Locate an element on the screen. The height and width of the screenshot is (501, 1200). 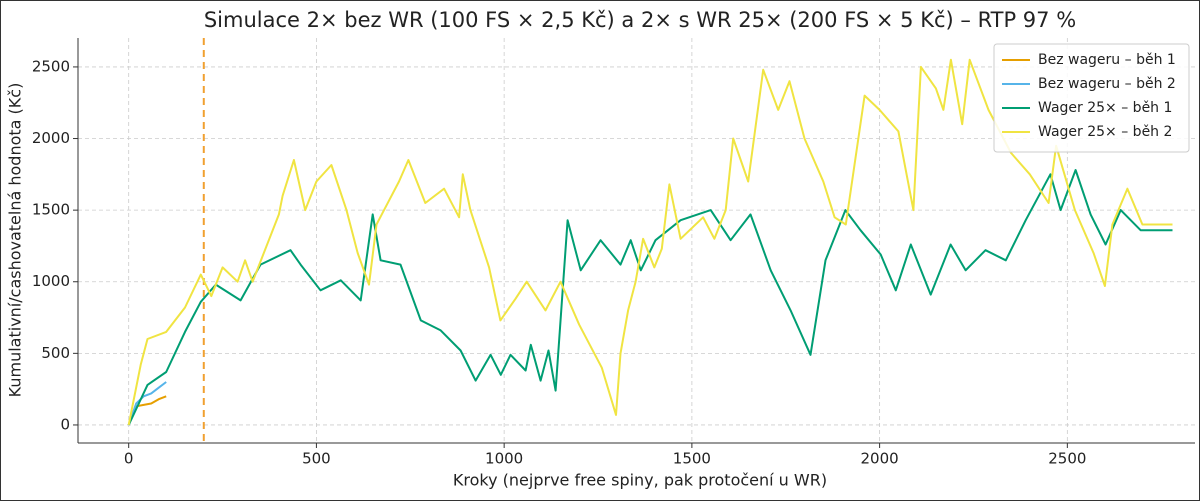
y-tick-label: 500 is located at coordinates (55, 353).